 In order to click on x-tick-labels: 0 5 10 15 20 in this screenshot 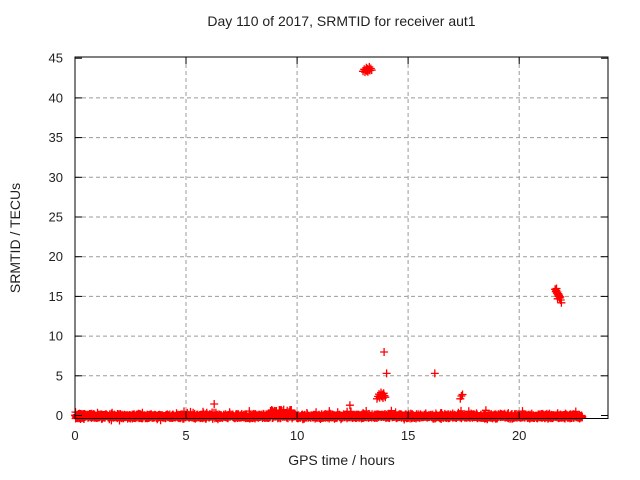, I will do `click(298, 435)`.